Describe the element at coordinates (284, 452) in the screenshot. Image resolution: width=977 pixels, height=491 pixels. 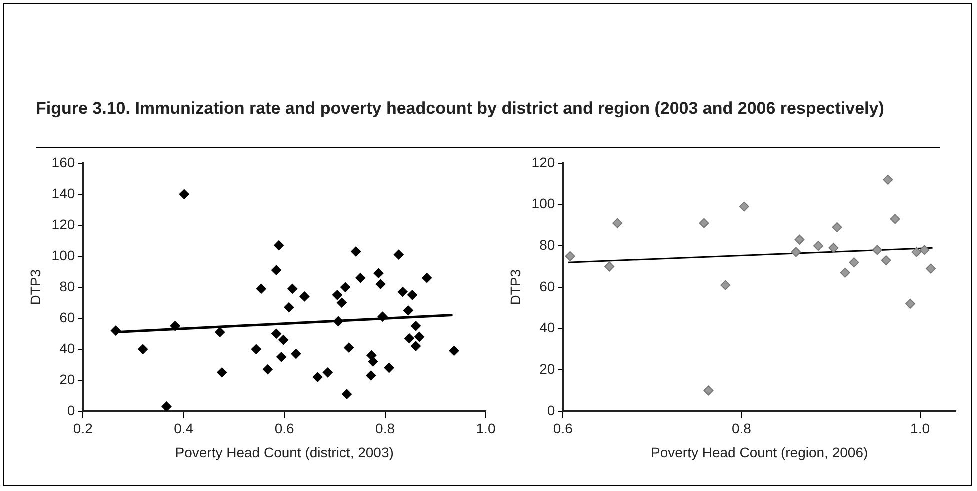
I see `x-axis-title: Poverty Head Count (district, 2003)` at that location.